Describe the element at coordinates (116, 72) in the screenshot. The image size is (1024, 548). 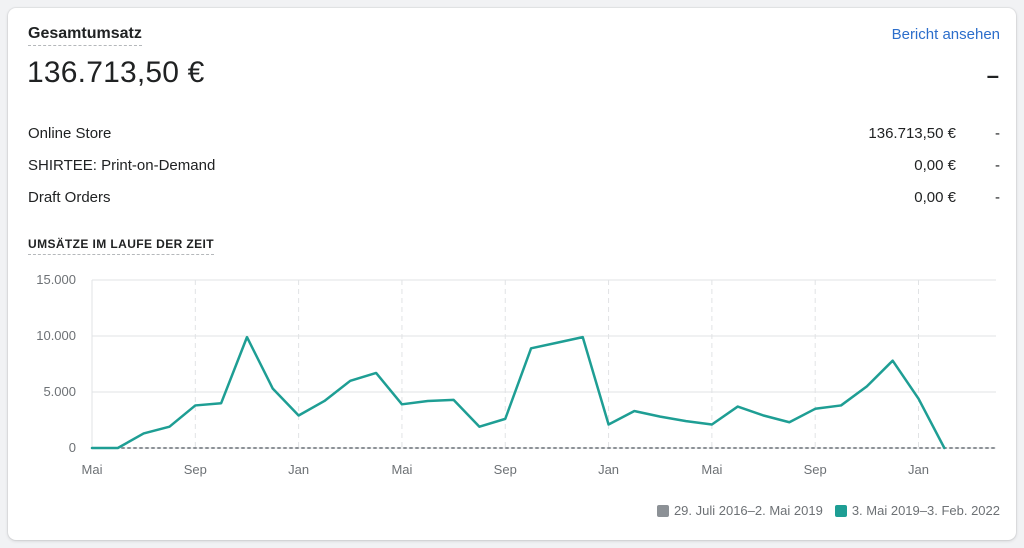
I see `total-sales-value: 136.713,50 €` at that location.